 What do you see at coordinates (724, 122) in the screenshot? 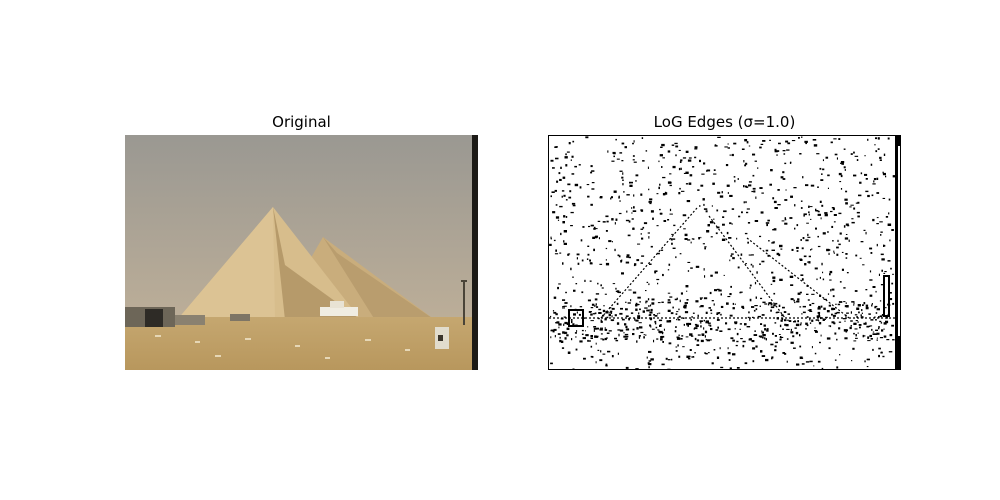
I see `log-edges-panel-title: LoG Edges (σ=1.0)` at bounding box center [724, 122].